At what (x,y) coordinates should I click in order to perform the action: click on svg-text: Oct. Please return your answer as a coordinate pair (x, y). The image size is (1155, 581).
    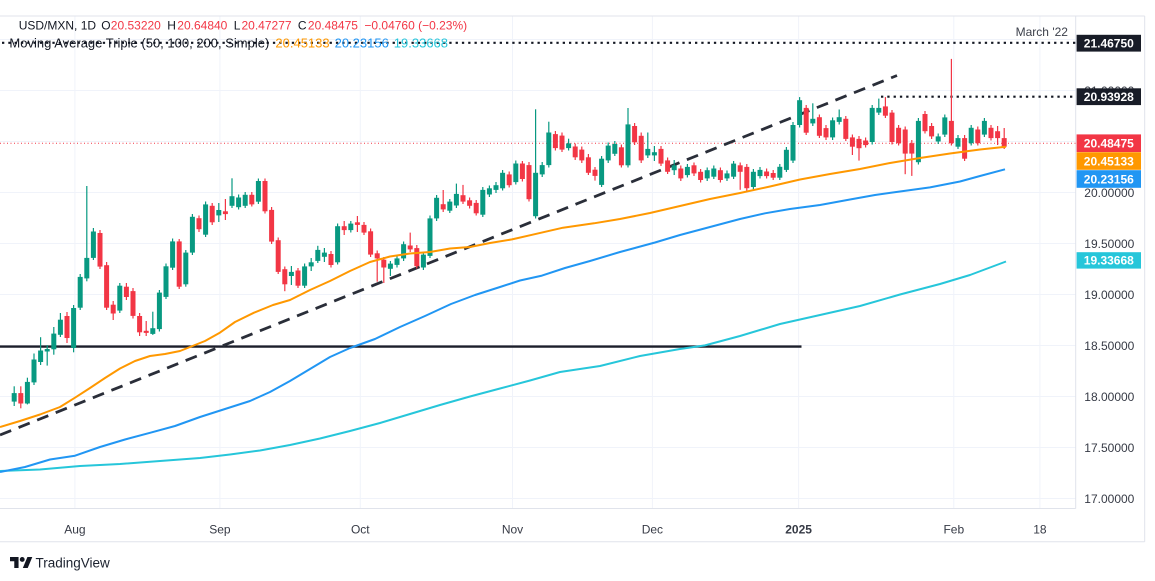
    Looking at the image, I should click on (360, 530).